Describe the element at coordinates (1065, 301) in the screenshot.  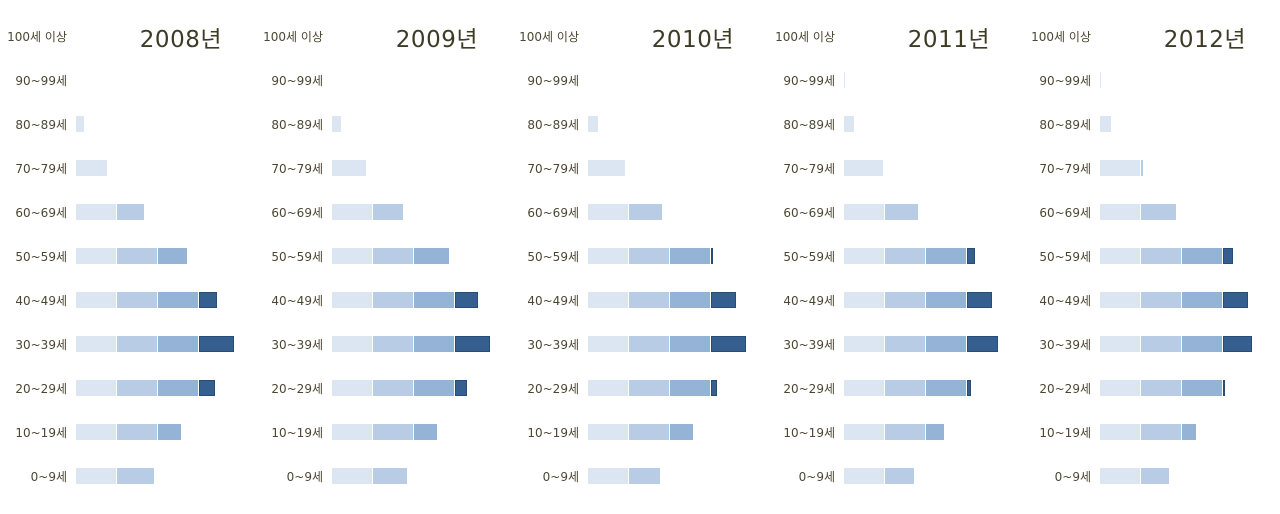
I see `age-group-label: 40~49세` at that location.